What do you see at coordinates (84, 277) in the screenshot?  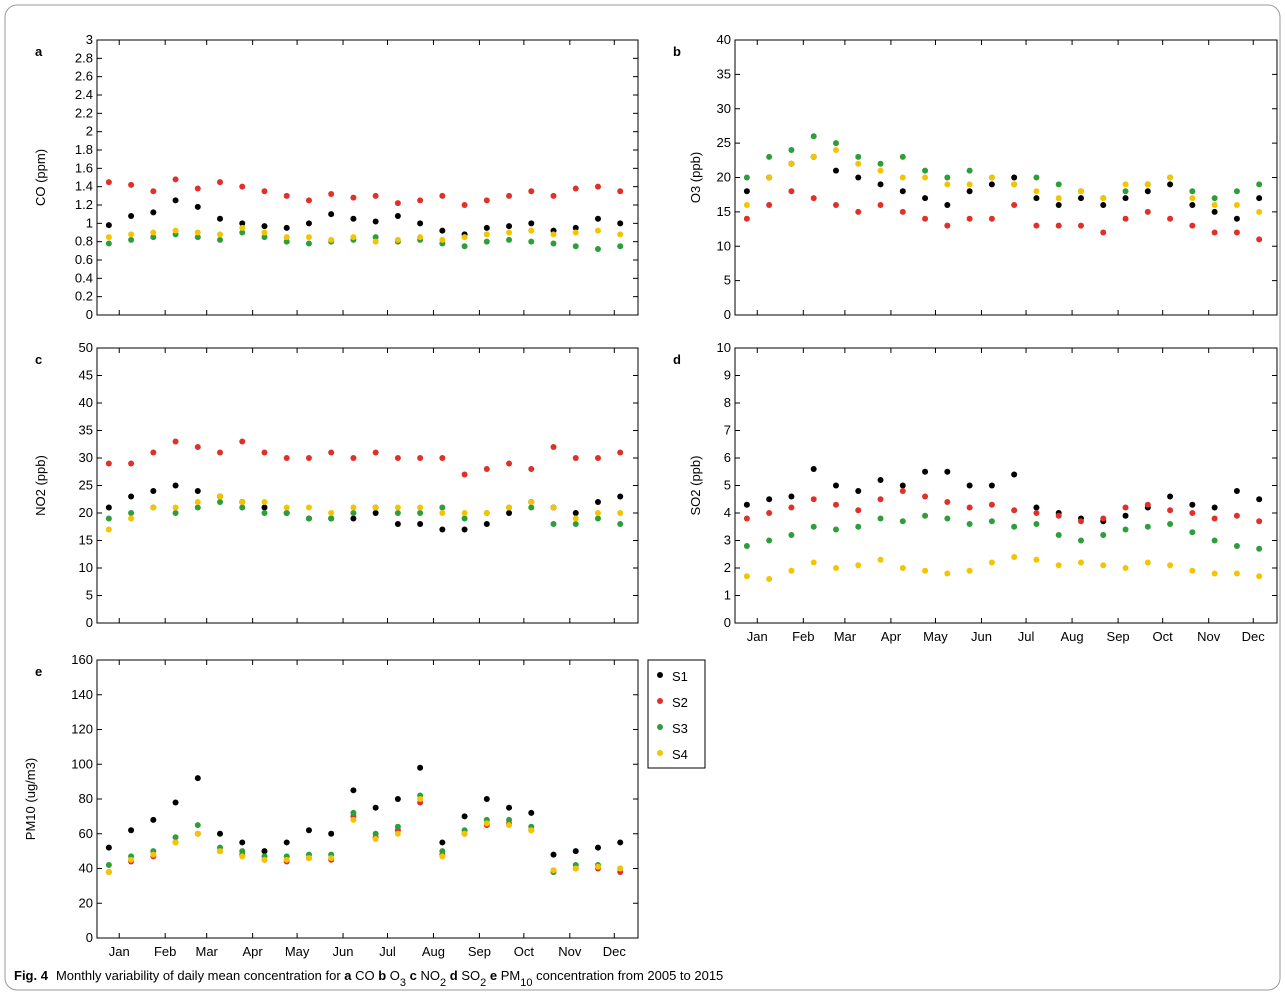 I see `y-tick-label: 0.4` at bounding box center [84, 277].